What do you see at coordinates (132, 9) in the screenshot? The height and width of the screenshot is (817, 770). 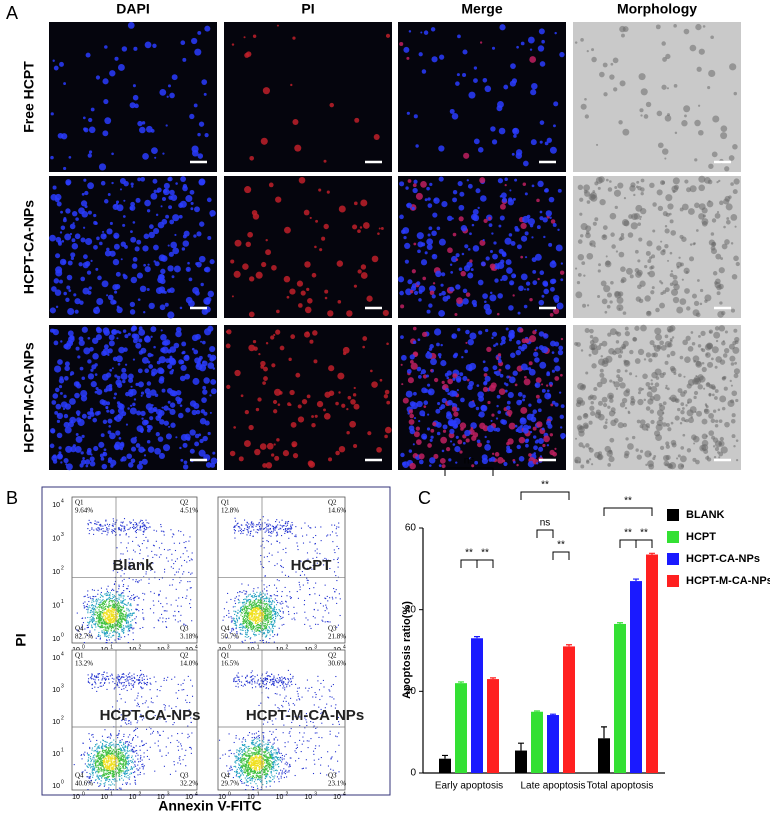 I see `column-header: DAPI` at bounding box center [132, 9].